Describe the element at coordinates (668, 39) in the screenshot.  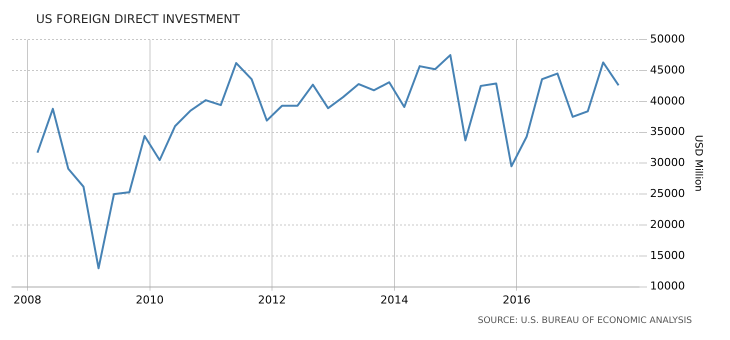
I see `y-tick-label: 50000` at that location.